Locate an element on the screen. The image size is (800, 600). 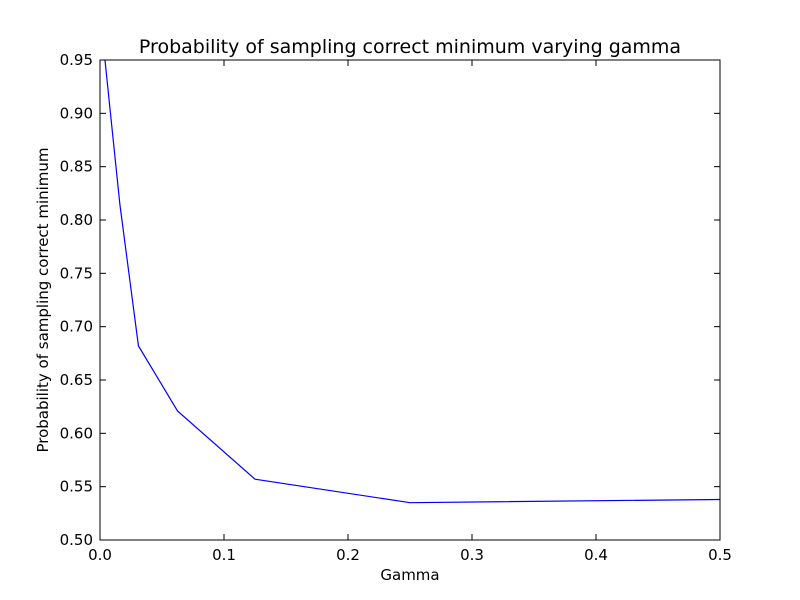
y-tick-label: 0.95 is located at coordinates (76, 60).